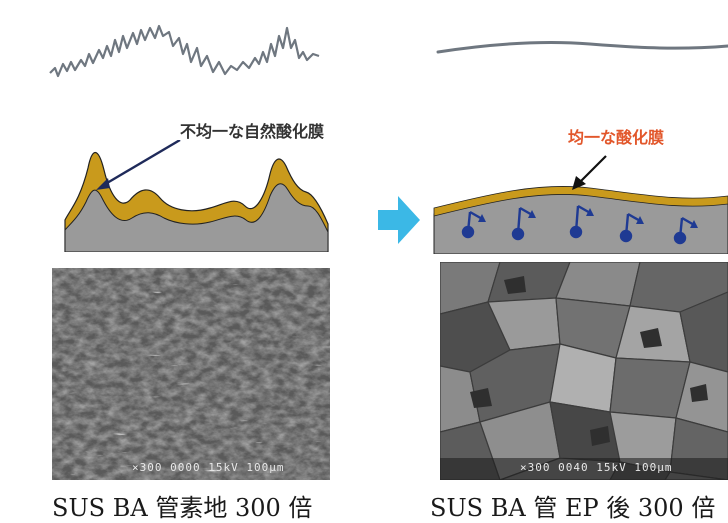 Image resolution: width=728 pixels, height=523 pixels. Describe the element at coordinates (208, 467) in the screenshot. I see `sem-scale-info: ×300 0000 15kV 100μm` at that location.